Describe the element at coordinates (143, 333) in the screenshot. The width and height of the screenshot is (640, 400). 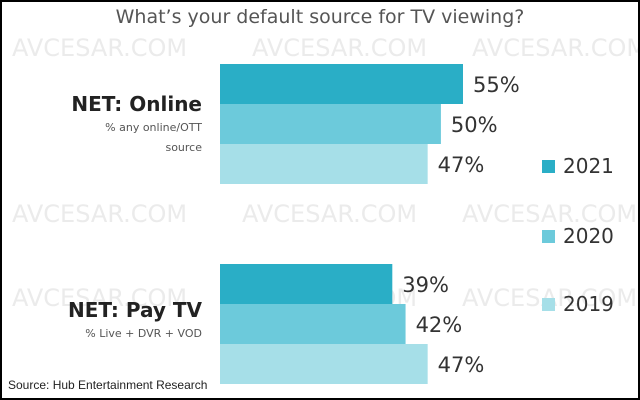
I see `category-sublabel-paytv: % Live + DVR + VOD` at that location.